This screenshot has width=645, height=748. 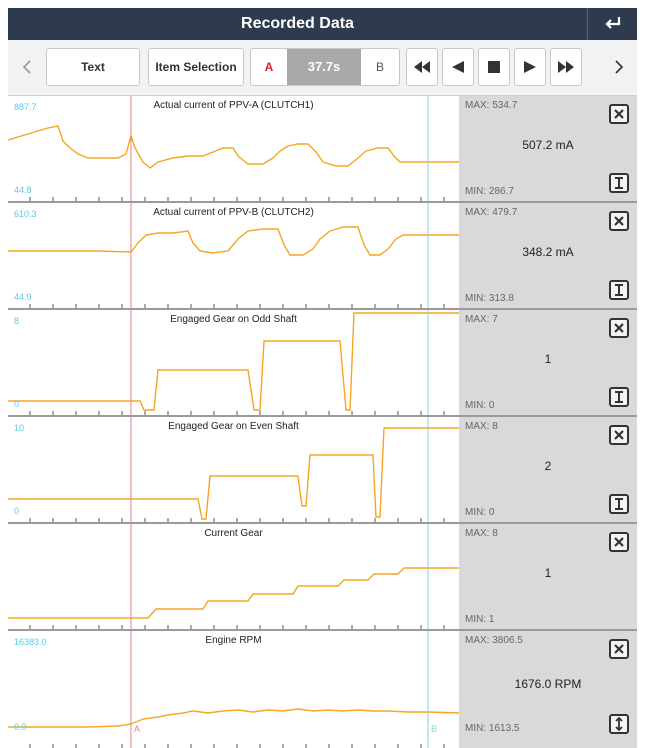 What do you see at coordinates (233, 689) in the screenshot?
I see `chart-plot: Engine RPM 16383.0 0.0 A B` at bounding box center [233, 689].